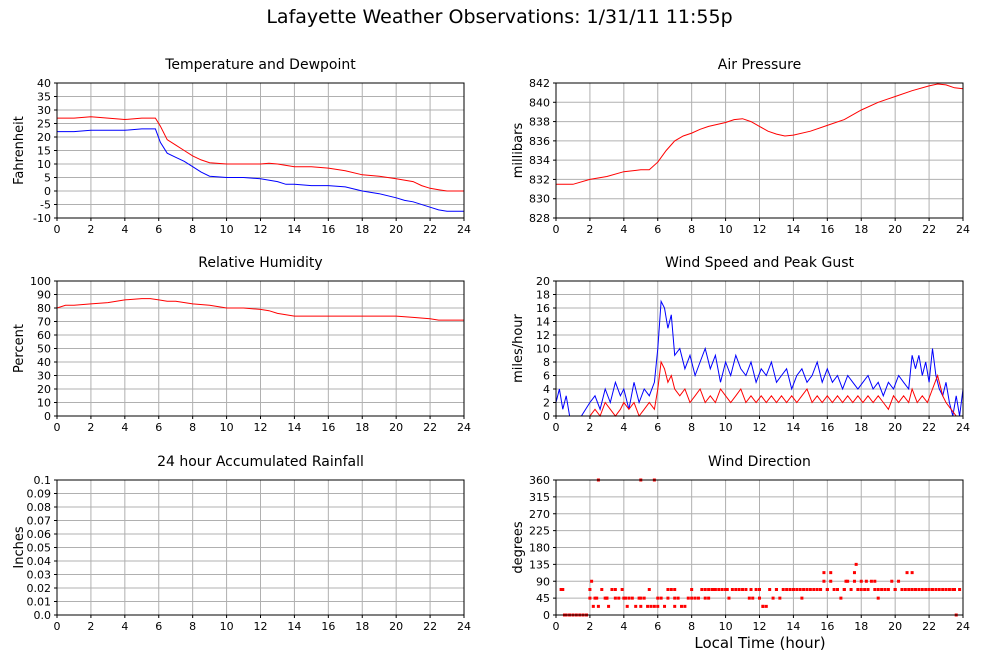 The height and width of the screenshot is (659, 999). Describe the element at coordinates (44, 308) in the screenshot. I see `y-tick-label: 80` at that location.